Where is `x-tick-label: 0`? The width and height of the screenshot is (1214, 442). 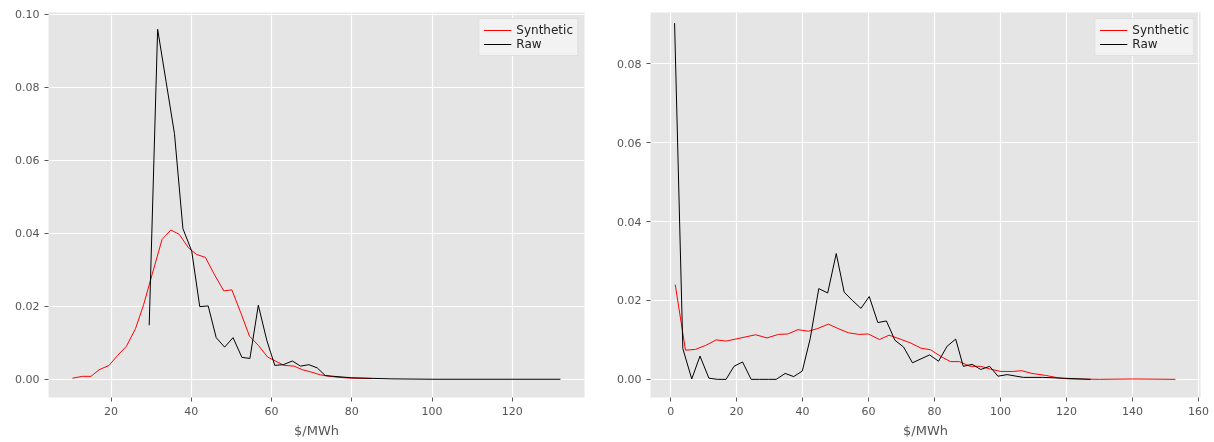 x-tick-label: 0 is located at coordinates (671, 411).